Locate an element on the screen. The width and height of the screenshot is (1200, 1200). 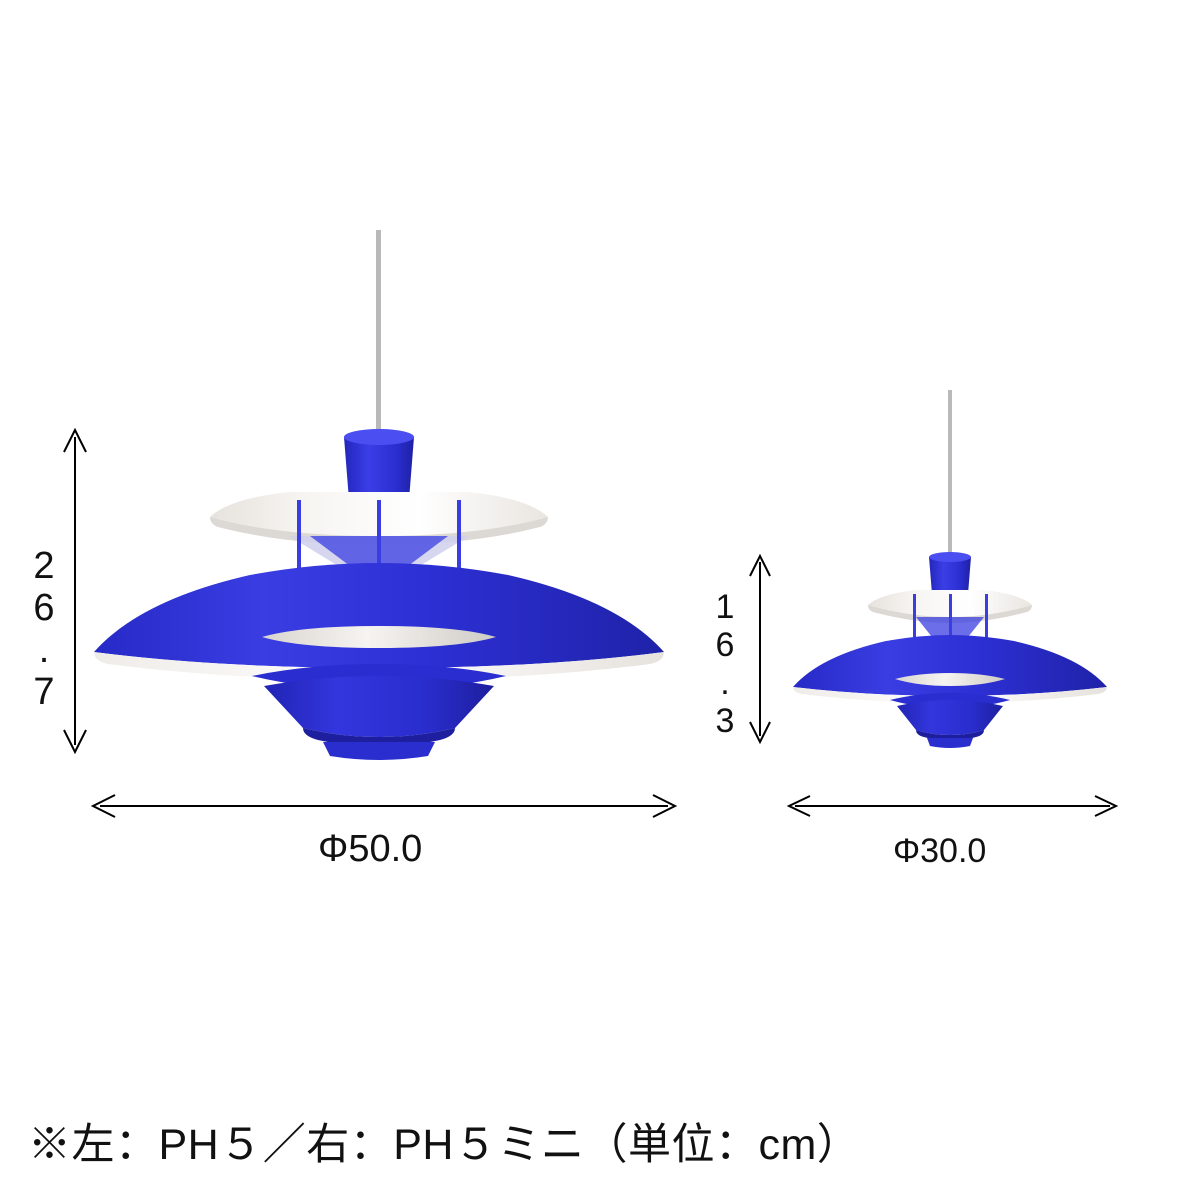
dim-height-right is located at coordinates (760, 649).